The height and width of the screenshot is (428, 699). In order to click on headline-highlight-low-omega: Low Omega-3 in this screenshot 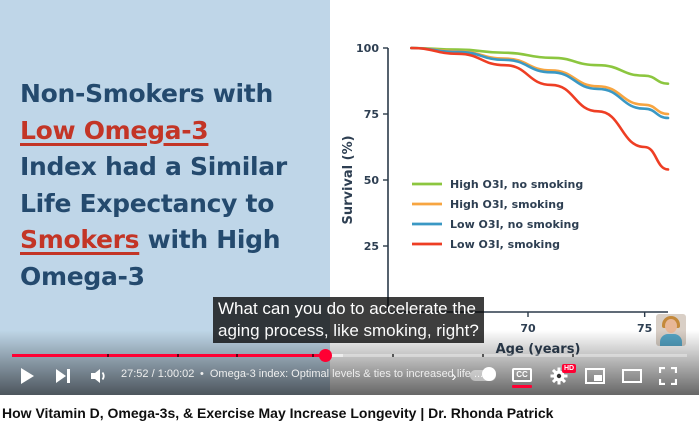, I will do `click(114, 130)`.